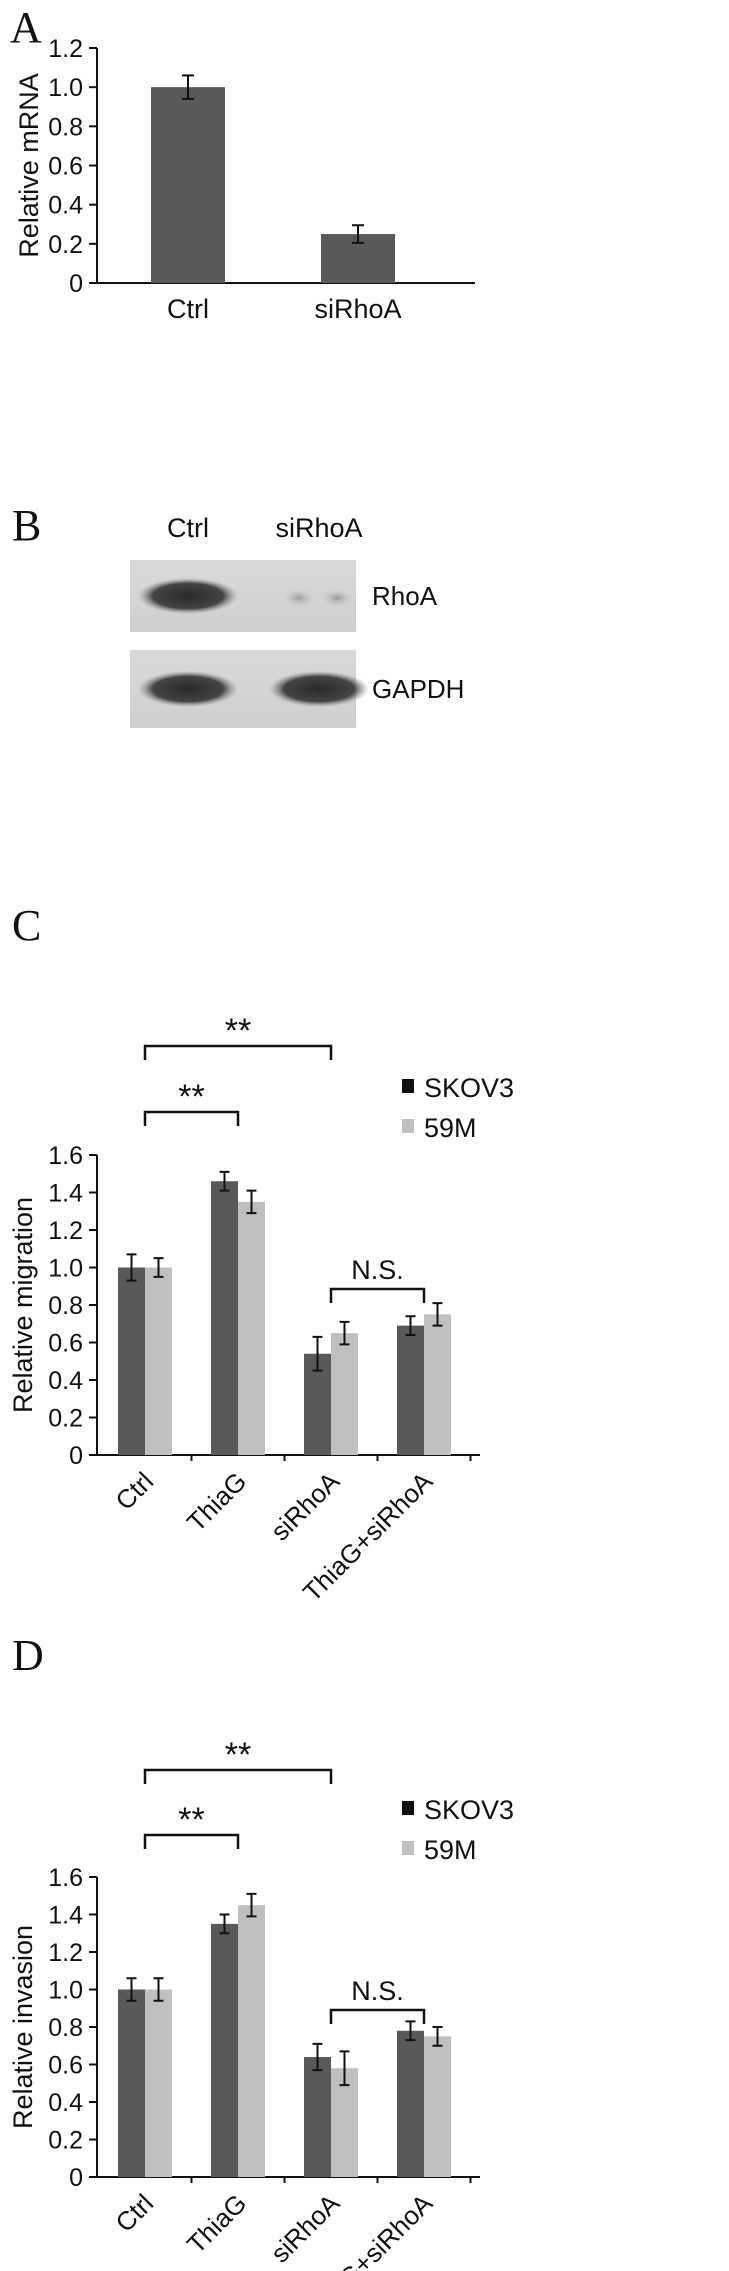 The height and width of the screenshot is (2271, 729). Describe the element at coordinates (23, 2027) in the screenshot. I see `y-axis-label: Relative invasion` at that location.